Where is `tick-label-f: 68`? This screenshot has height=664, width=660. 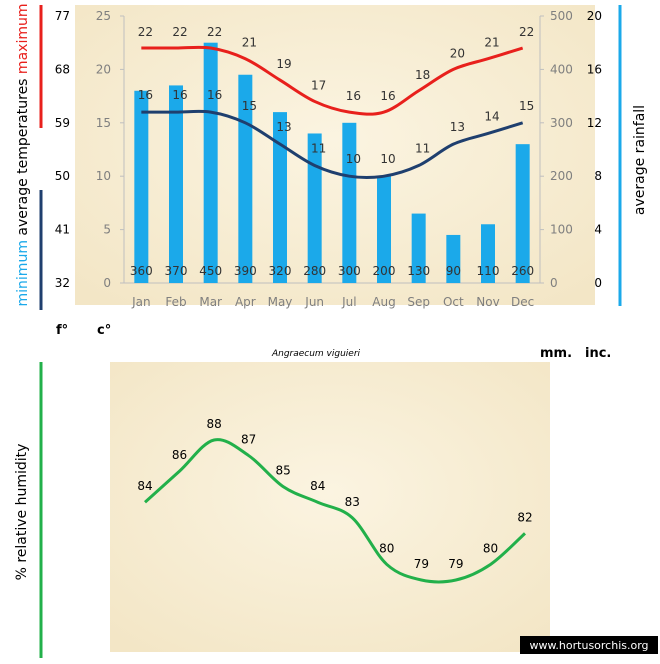 tick-label-f: 68 is located at coordinates (62, 69).